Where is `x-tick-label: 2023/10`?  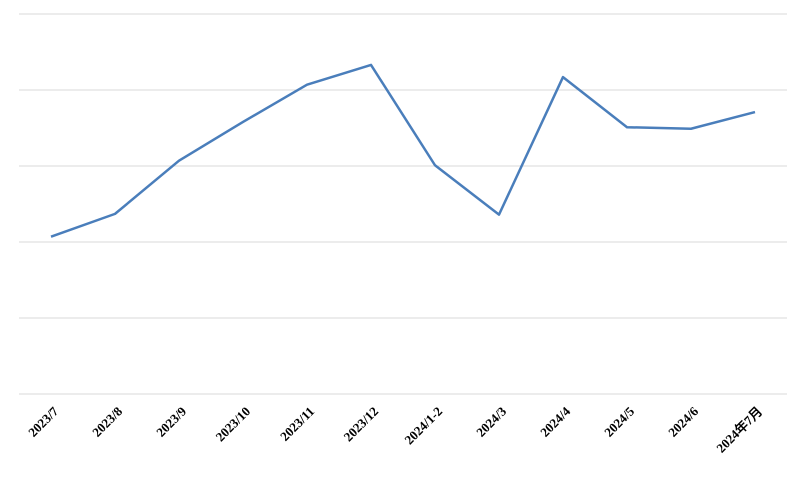
x-tick-label: 2023/10 is located at coordinates (232, 424).